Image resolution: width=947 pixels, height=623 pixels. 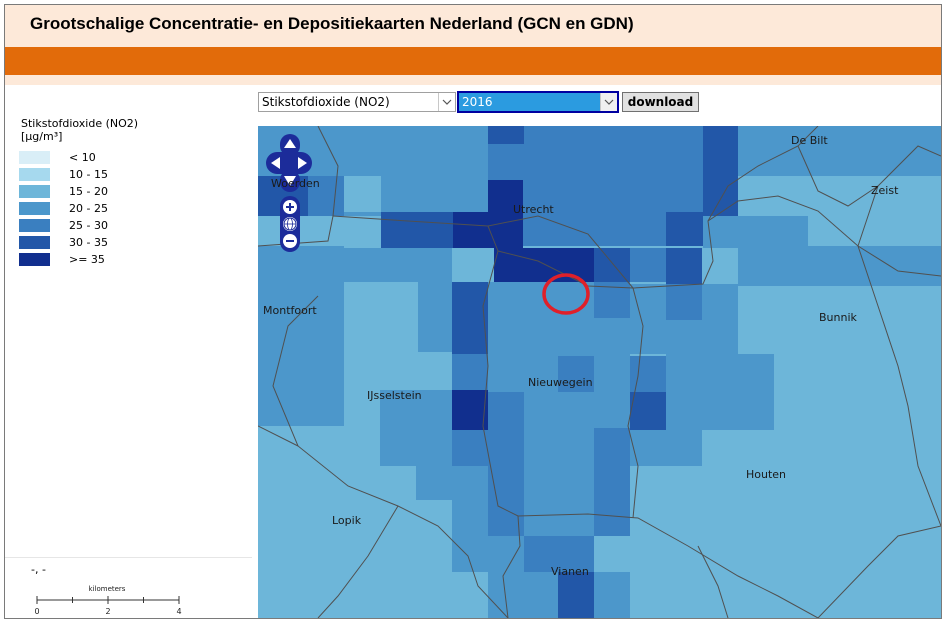 I want to click on place-label: Utrecht, so click(x=533, y=209).